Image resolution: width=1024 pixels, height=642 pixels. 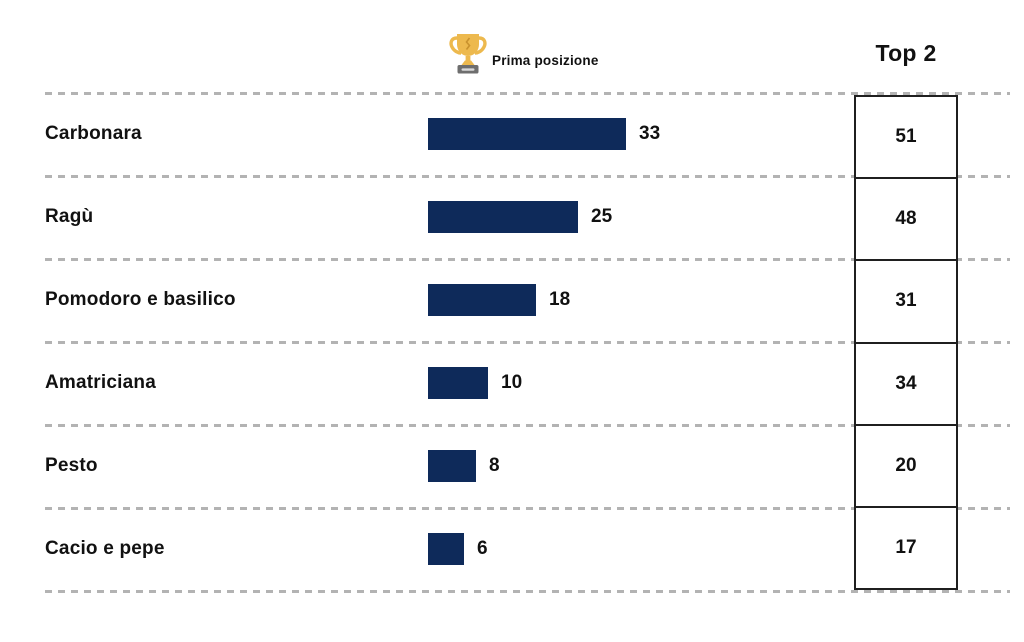 What do you see at coordinates (527, 133) in the screenshot?
I see `bar-carbonara` at bounding box center [527, 133].